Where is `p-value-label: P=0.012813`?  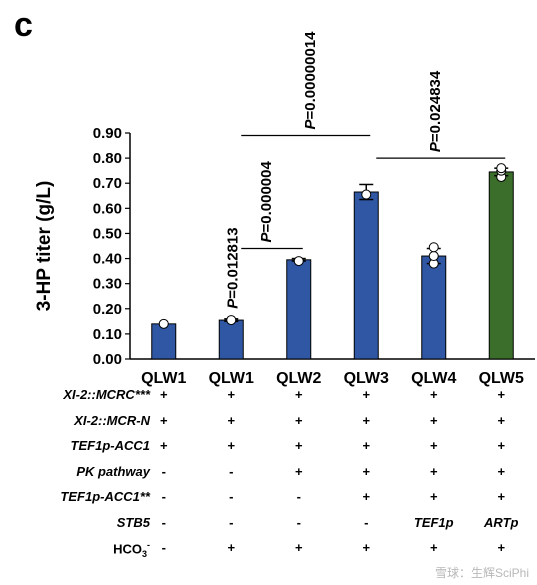
p-value-label: P=0.012813 is located at coordinates (232, 267).